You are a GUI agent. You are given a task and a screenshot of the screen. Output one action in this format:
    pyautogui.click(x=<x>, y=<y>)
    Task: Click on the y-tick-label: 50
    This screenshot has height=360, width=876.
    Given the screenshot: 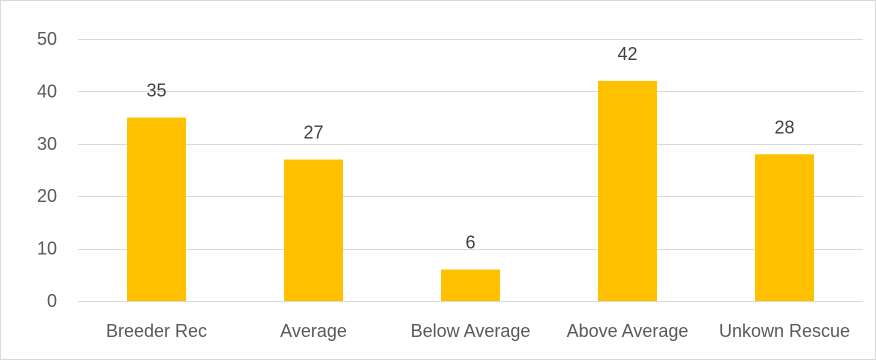 What is the action you would take?
    pyautogui.click(x=47, y=39)
    